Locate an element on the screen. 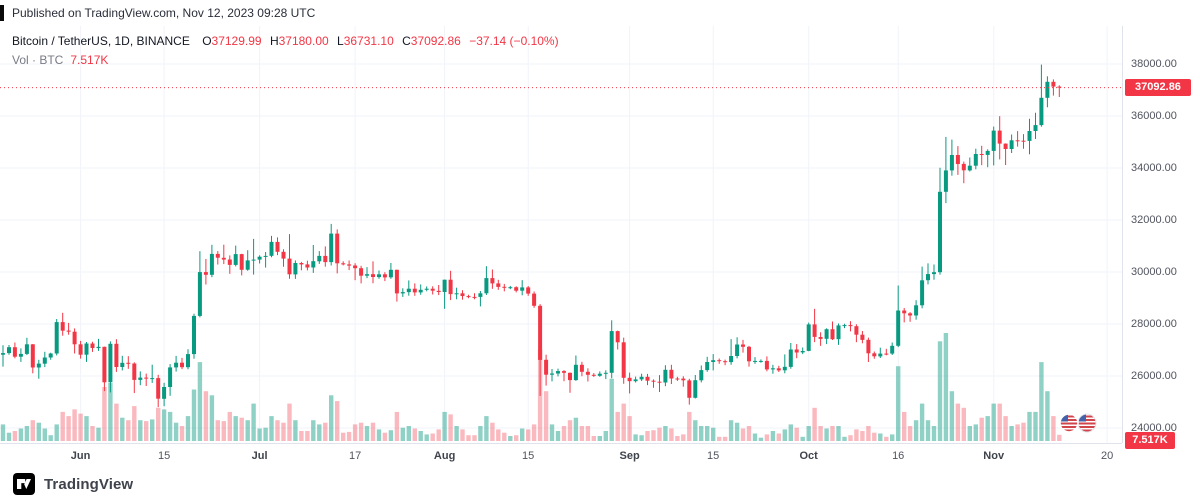  brand-name: TradingView is located at coordinates (89, 484).